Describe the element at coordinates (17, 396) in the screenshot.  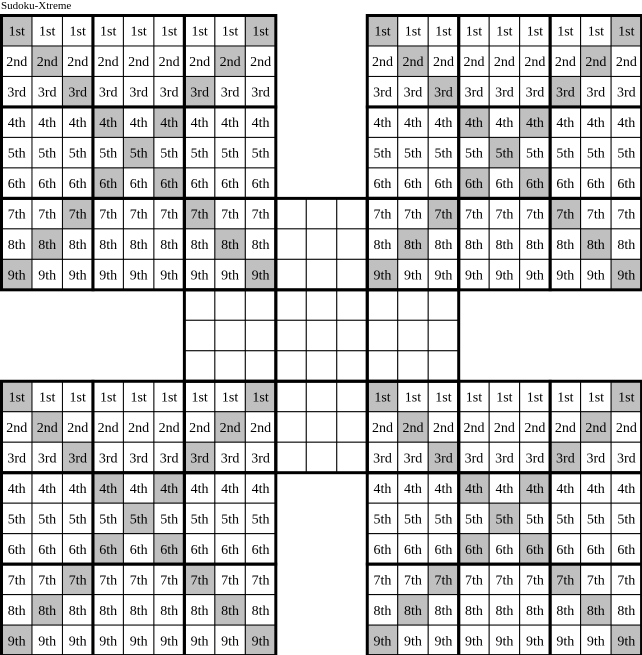
I see `cell-bottom-left: 1st` at that location.